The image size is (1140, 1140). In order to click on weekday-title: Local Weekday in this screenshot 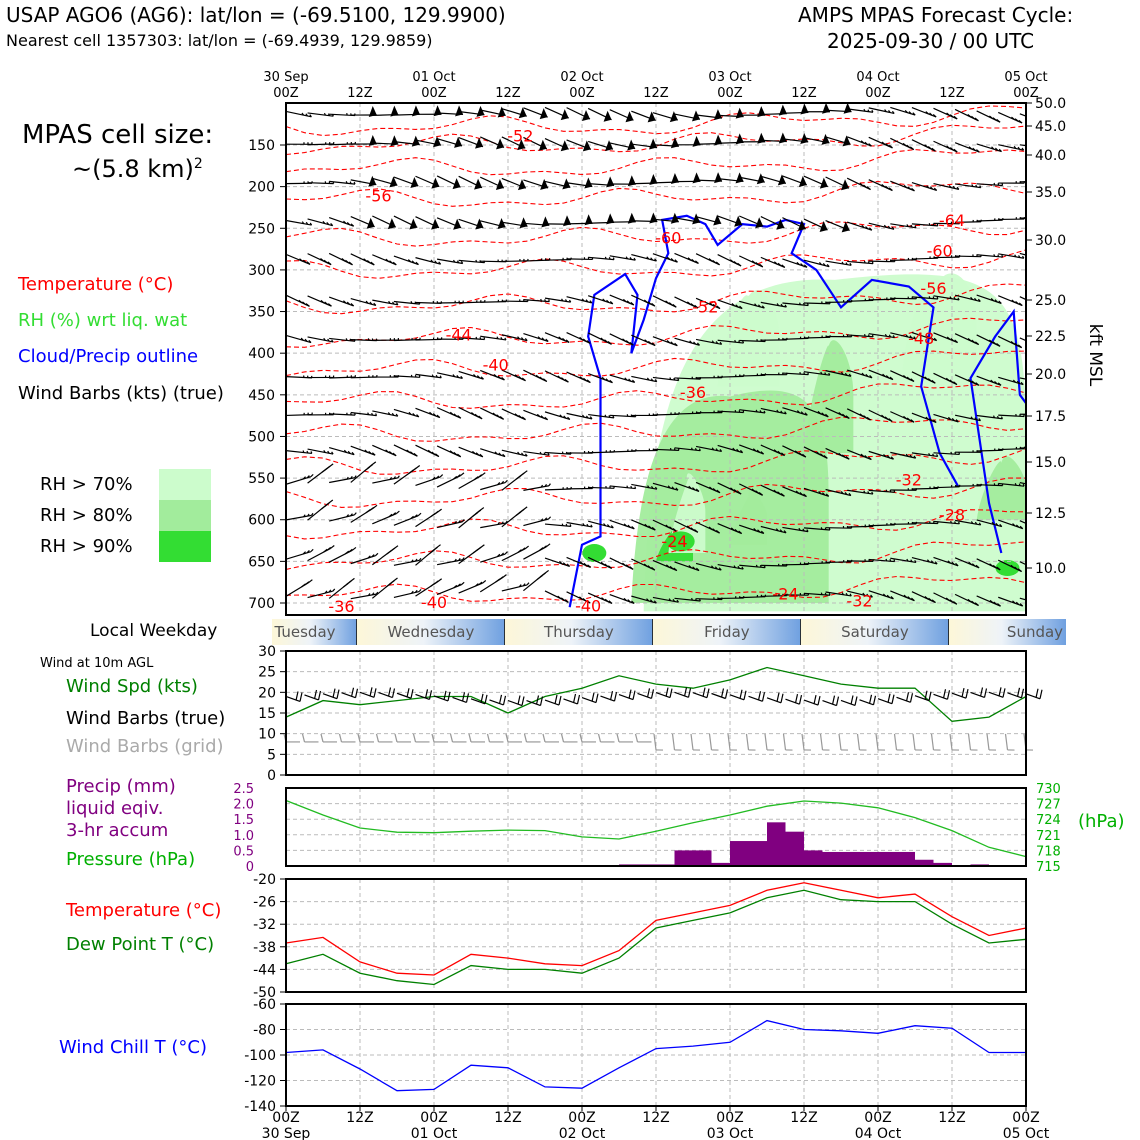, I will do `click(154, 631)`.